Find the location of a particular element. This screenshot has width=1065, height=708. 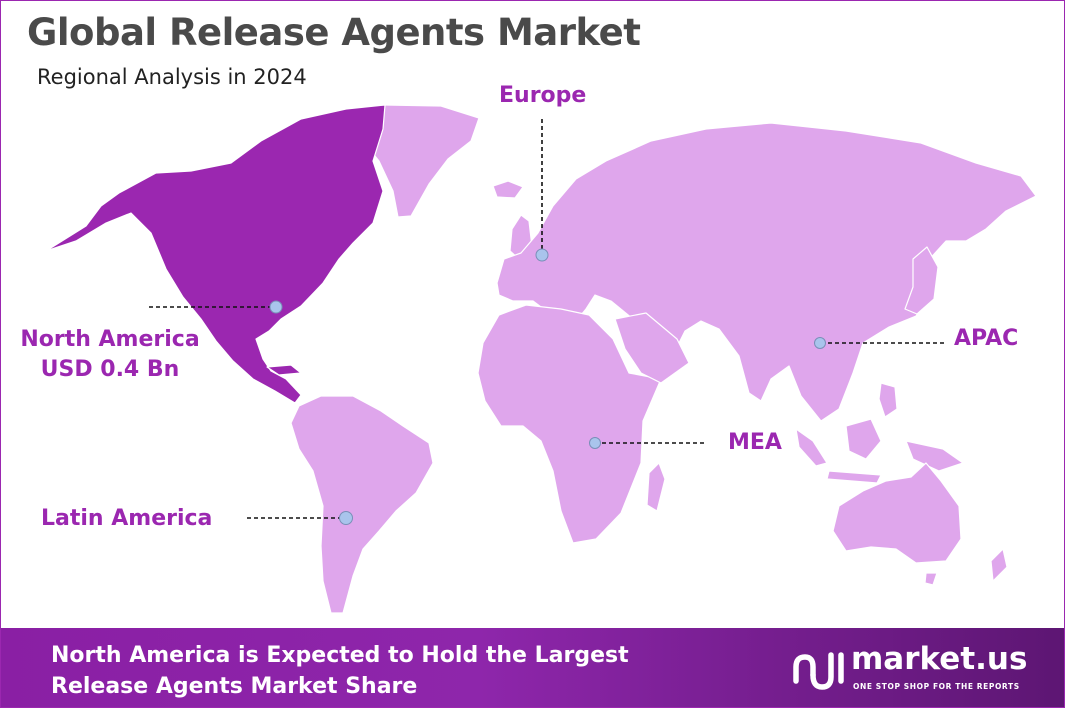

new-guinea-shape is located at coordinates (934, 456).